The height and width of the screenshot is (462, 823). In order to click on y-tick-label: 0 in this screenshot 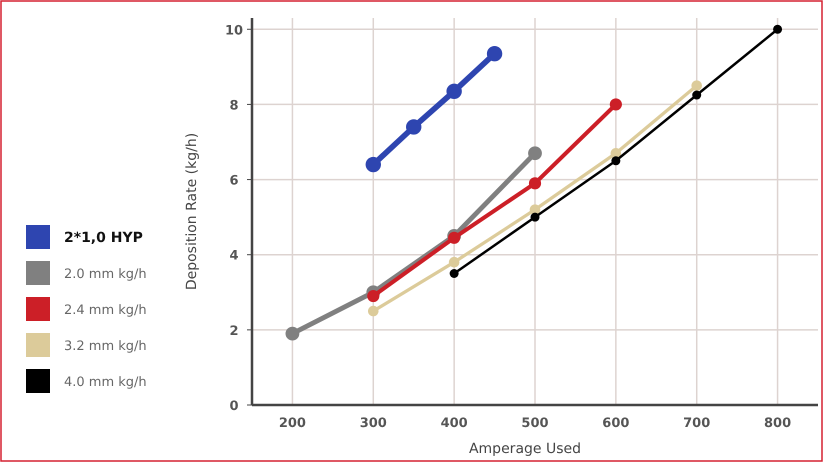, I will do `click(234, 406)`.